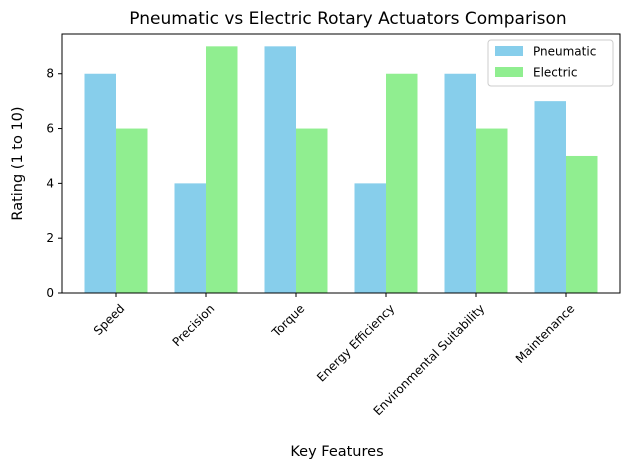  I want to click on y-axis-label: Rating (1 to 10), so click(18, 163).